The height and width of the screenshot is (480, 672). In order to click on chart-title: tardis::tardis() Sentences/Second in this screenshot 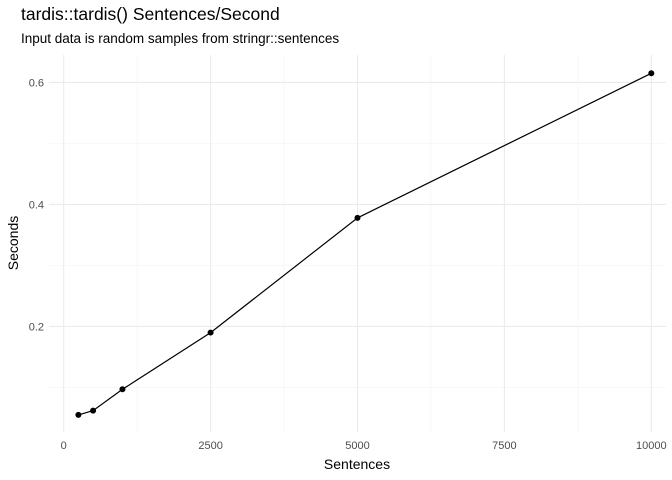, I will do `click(150, 14)`.